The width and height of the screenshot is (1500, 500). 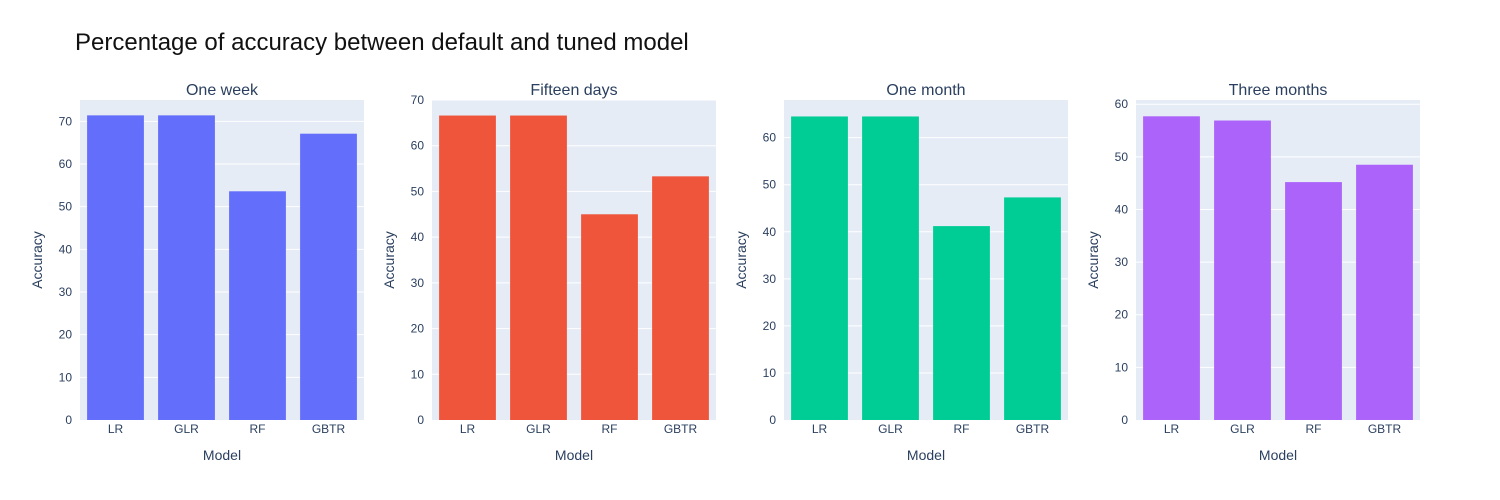 What do you see at coordinates (925, 90) in the screenshot?
I see `subplot-title: One month` at bounding box center [925, 90].